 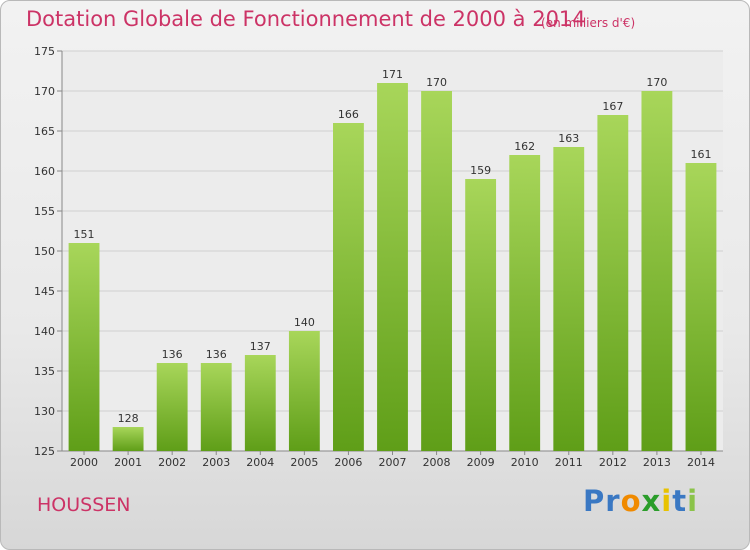 What do you see at coordinates (44, 371) in the screenshot?
I see `y-tick-label: 135` at bounding box center [44, 371].